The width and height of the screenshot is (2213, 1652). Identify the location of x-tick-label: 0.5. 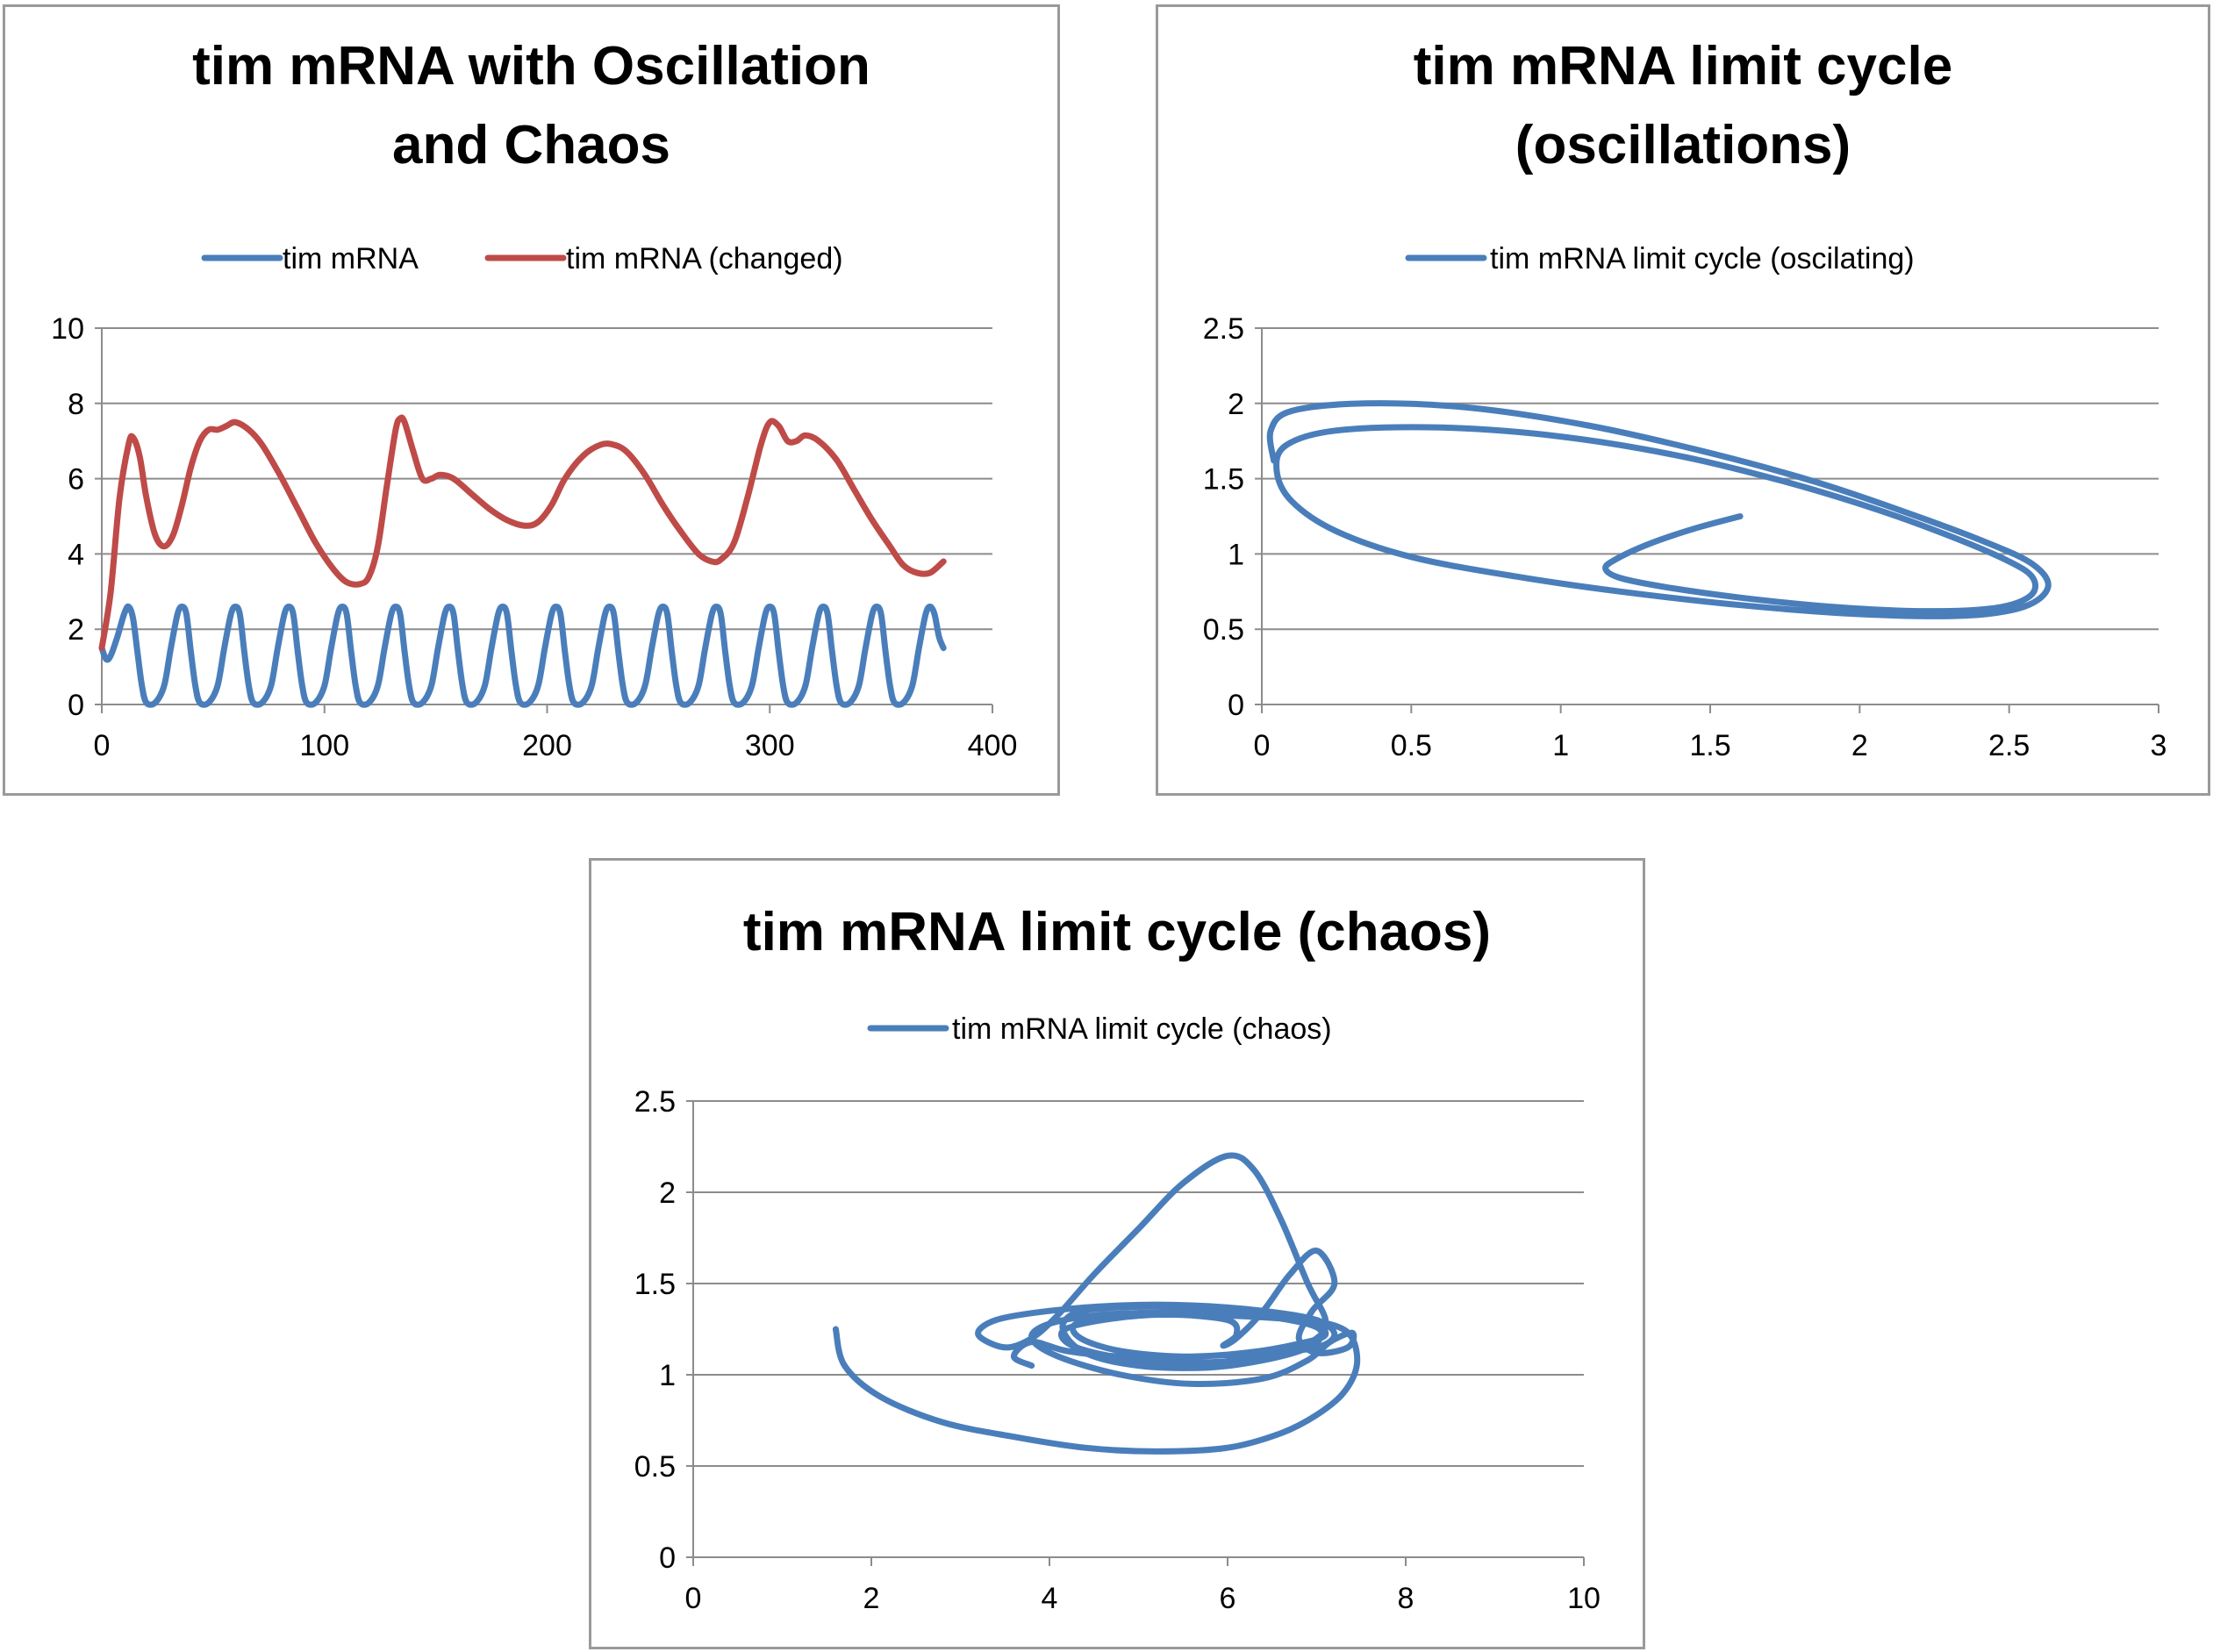
(1412, 746).